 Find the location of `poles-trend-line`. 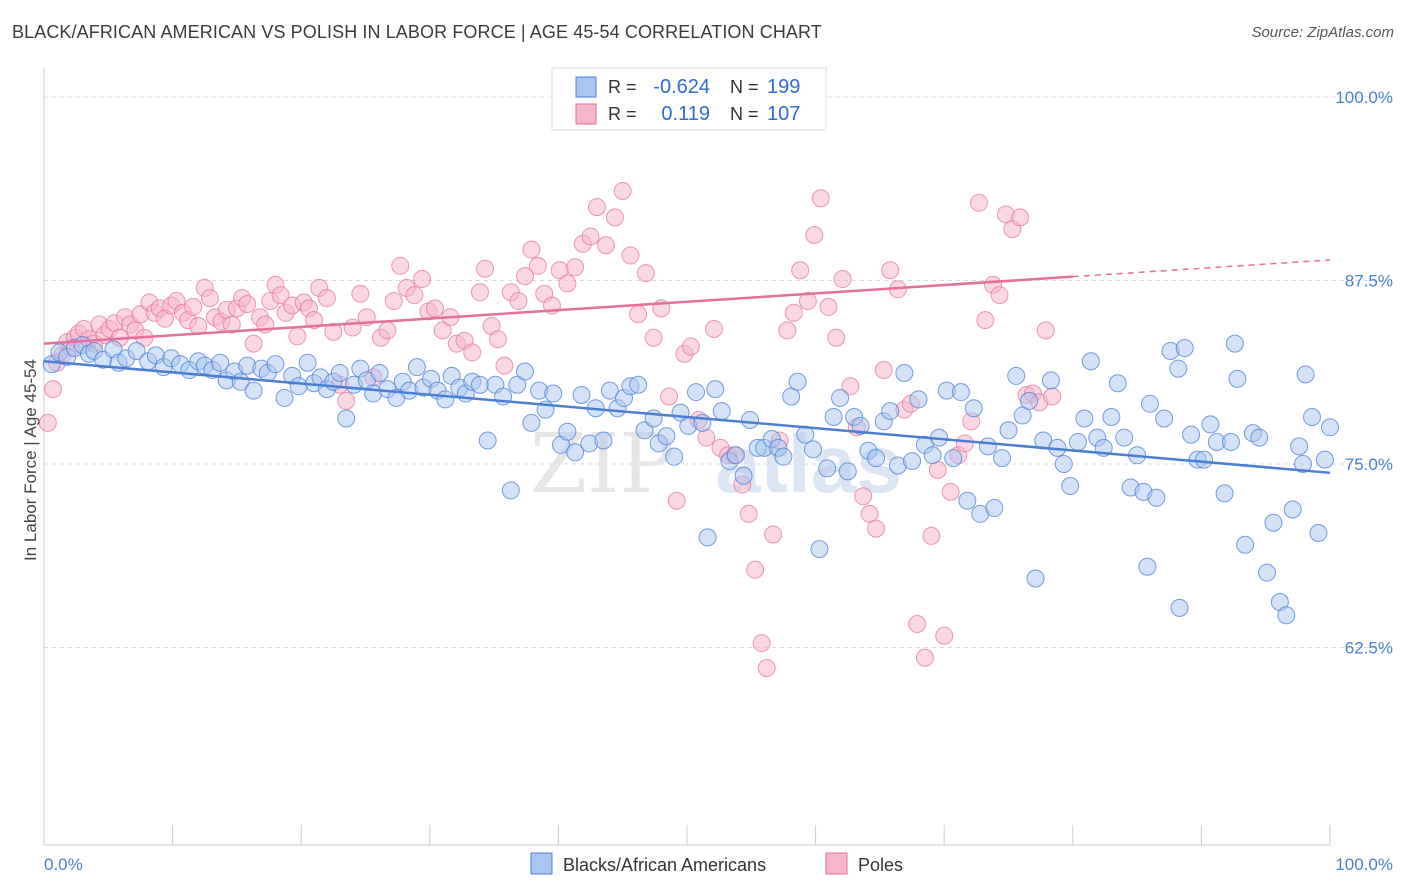

poles-trend-line is located at coordinates (558, 310).